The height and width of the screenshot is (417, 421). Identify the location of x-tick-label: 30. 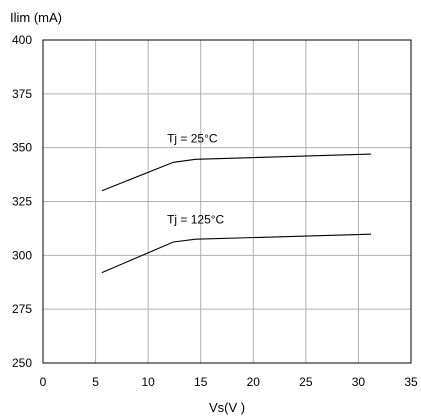
(359, 382).